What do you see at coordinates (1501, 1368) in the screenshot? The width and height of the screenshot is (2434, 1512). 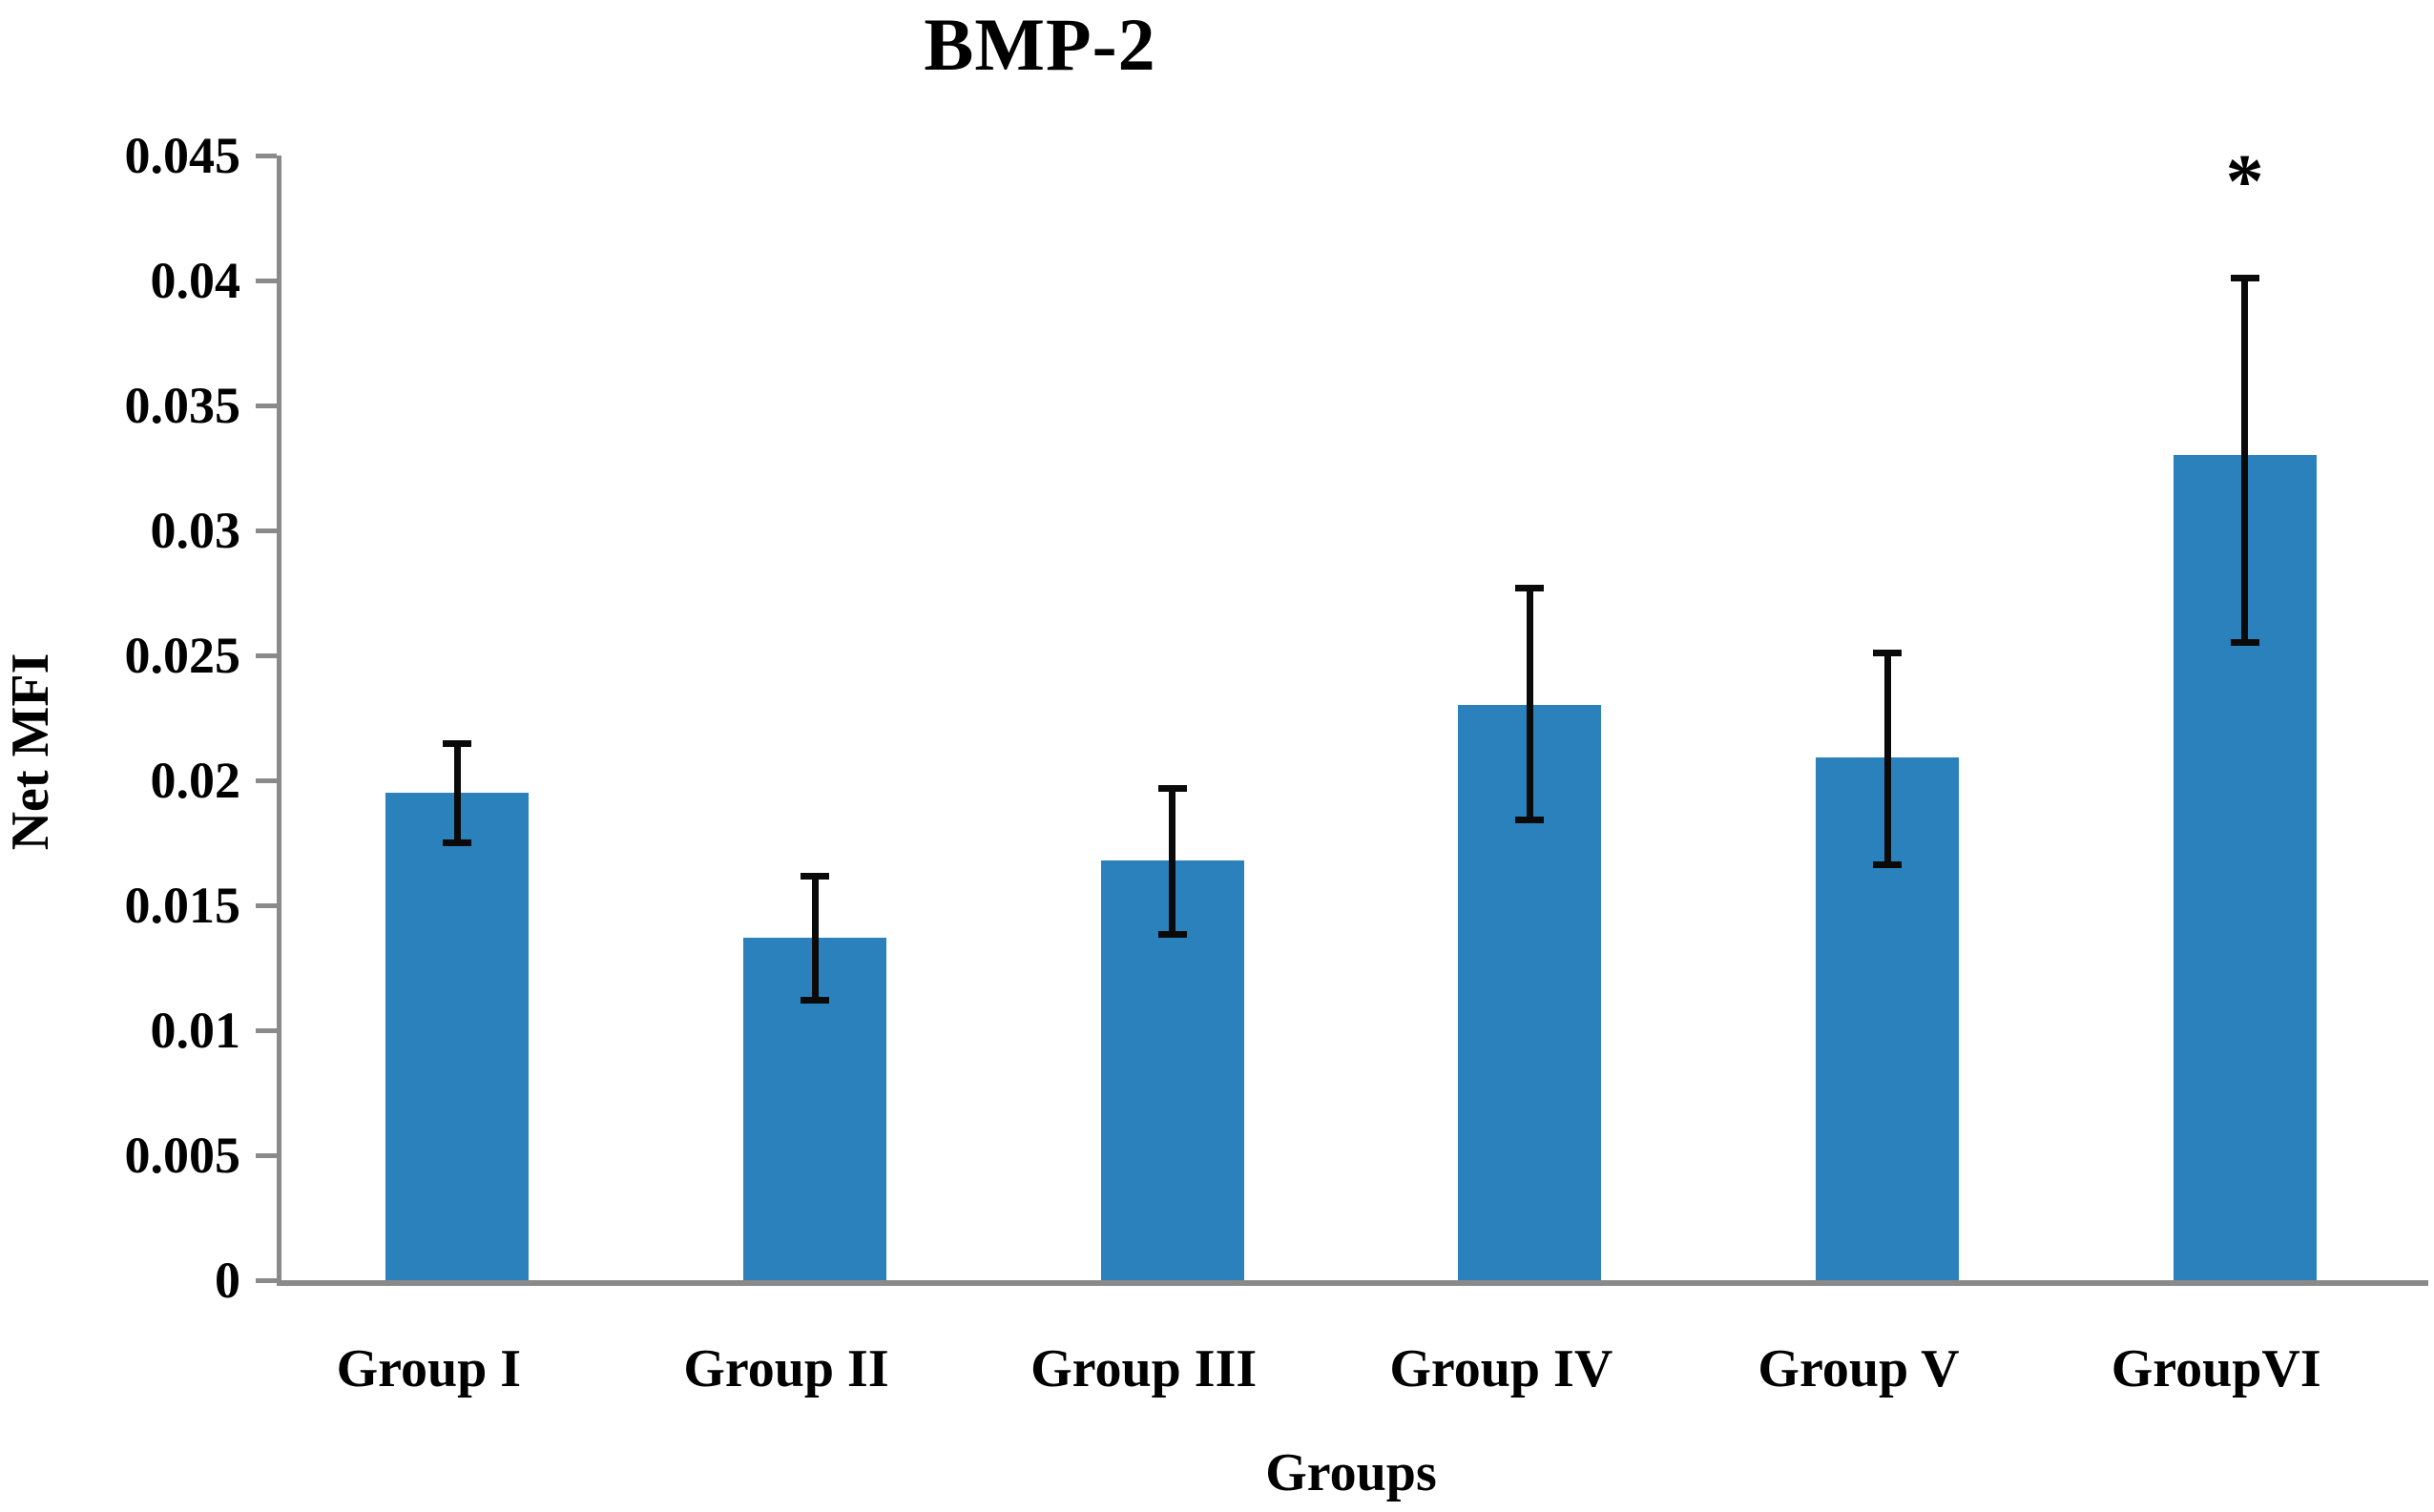 I see `x-category-label-group-iv: Group IV` at bounding box center [1501, 1368].